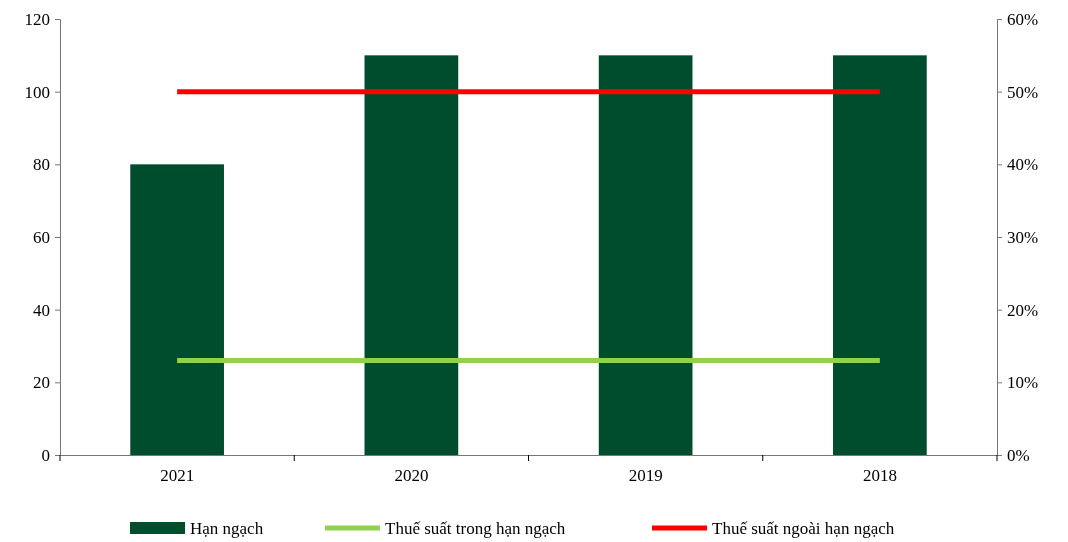 Image resolution: width=1068 pixels, height=542 pixels. What do you see at coordinates (1023, 383) in the screenshot?
I see `y2-tick-label: 10%` at bounding box center [1023, 383].